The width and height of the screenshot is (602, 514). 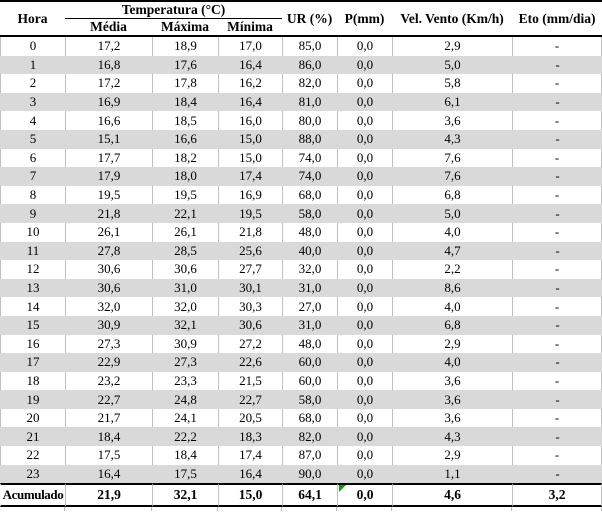 I want to click on column-header-temperatura-group: Temperatura (°C), so click(x=174, y=9).